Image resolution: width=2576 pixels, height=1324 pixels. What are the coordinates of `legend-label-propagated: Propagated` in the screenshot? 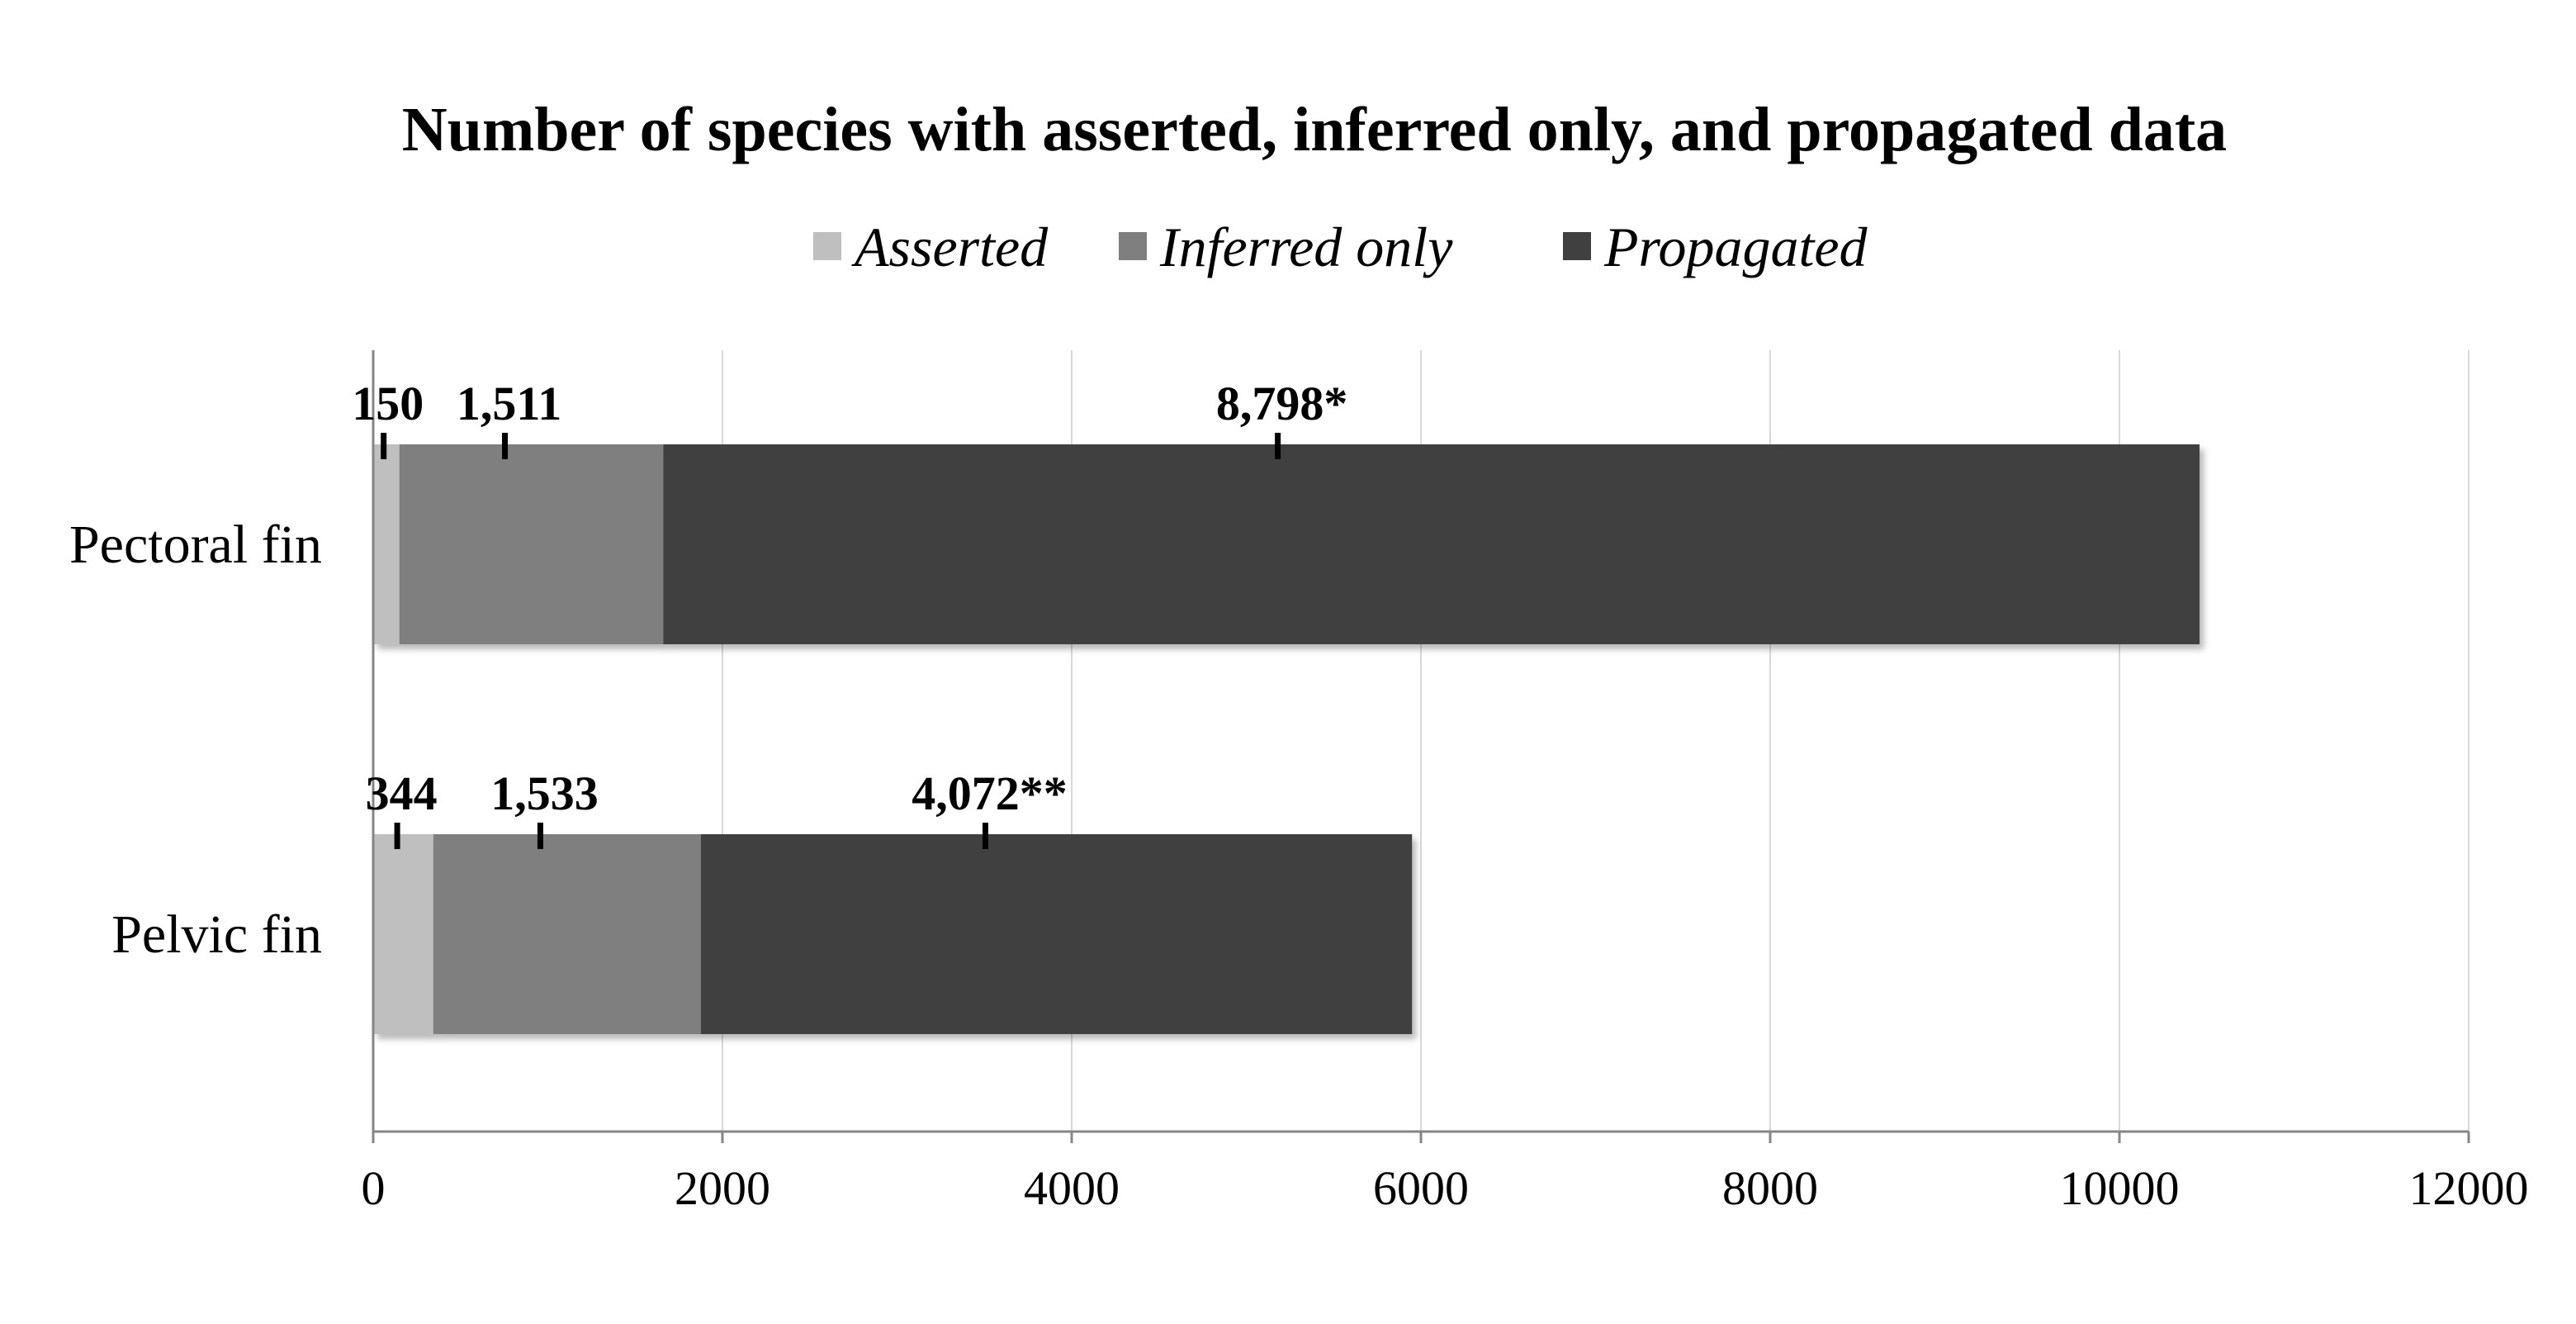 It's located at (1735, 247).